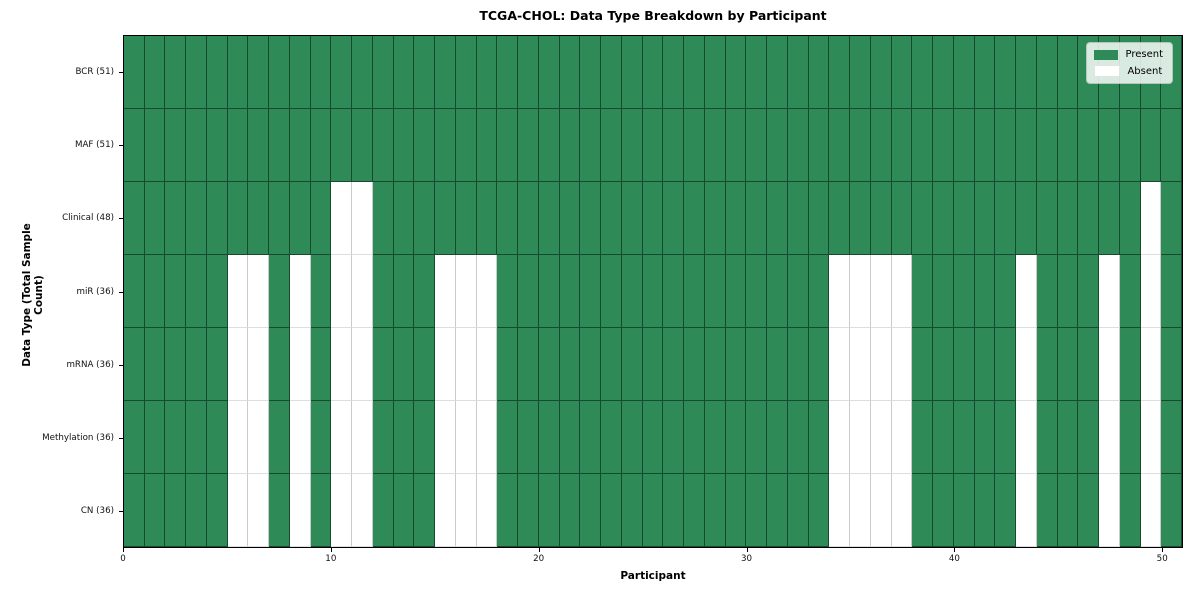  Describe the element at coordinates (1106, 54) in the screenshot. I see `legend-swatch-present` at that location.